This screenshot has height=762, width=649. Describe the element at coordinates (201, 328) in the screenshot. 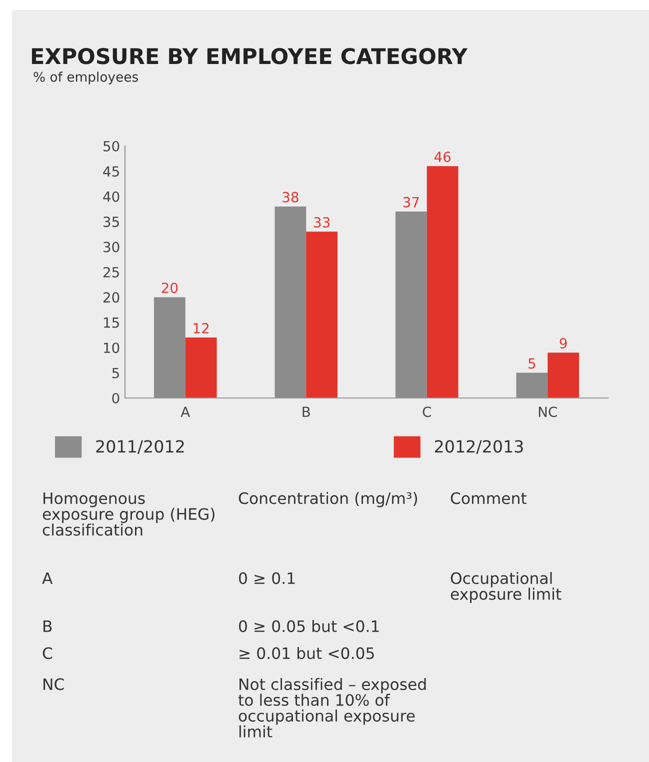

I see `data-label: 12` at that location.